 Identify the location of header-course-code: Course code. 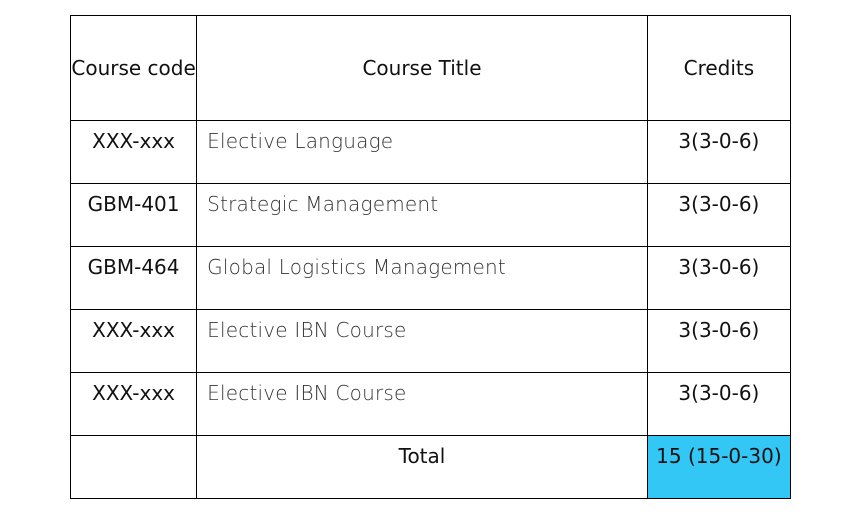
(133, 68).